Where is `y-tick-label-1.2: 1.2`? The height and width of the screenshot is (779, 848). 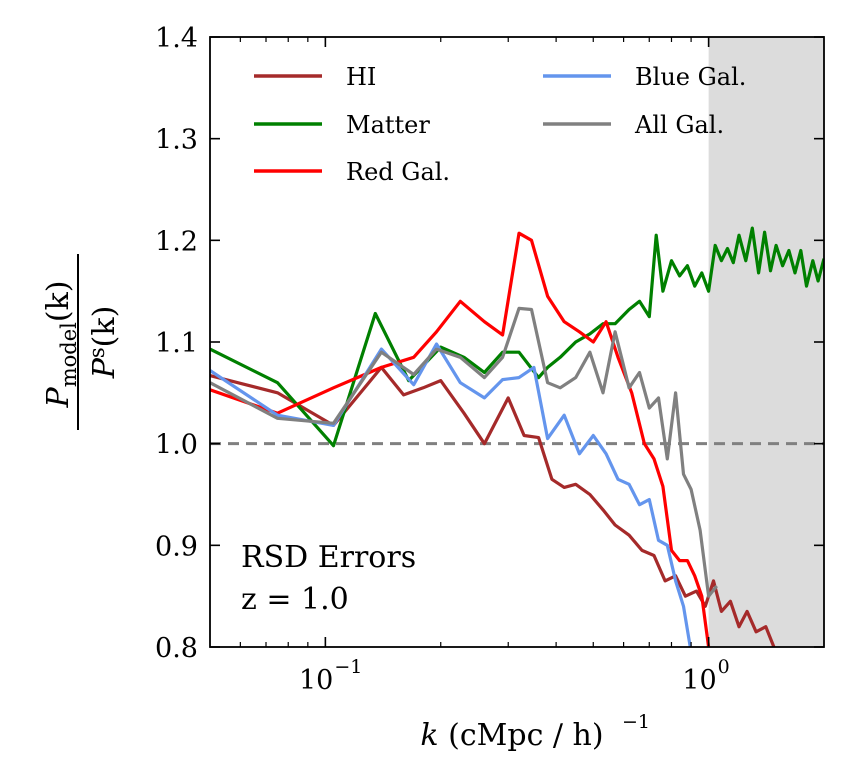 y-tick-label-1.2: 1.2 is located at coordinates (176, 241).